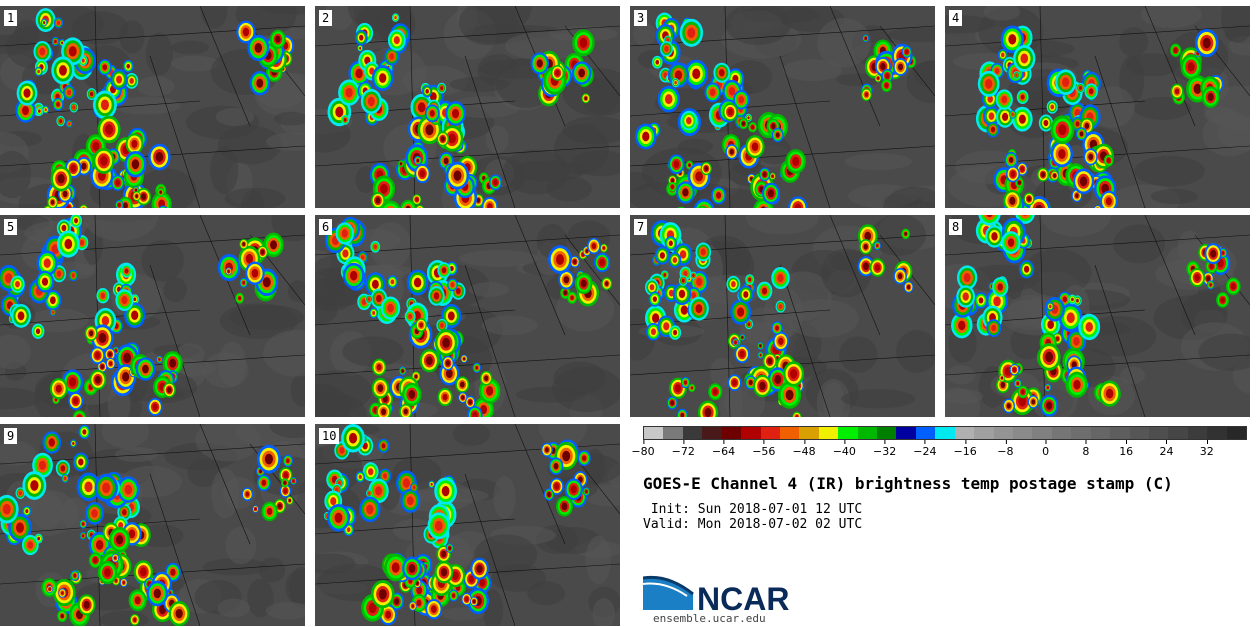  I want to click on postage-stamp-panel-6: 6, so click(467, 316).